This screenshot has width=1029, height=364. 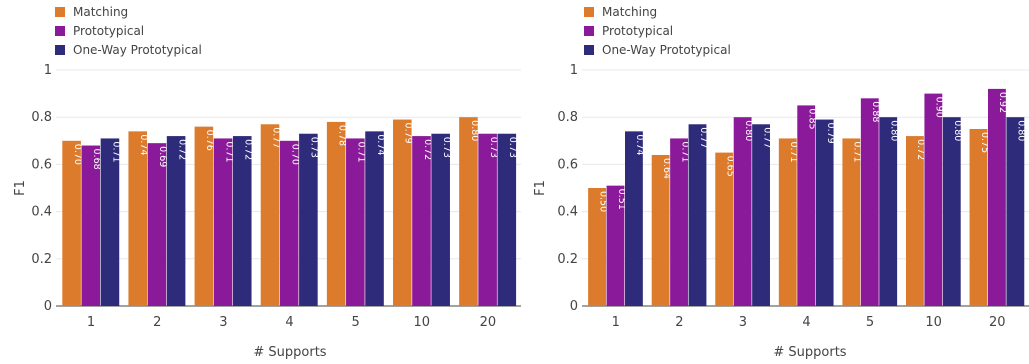 I want to click on y-tick-label: 1, so click(x=48, y=70).